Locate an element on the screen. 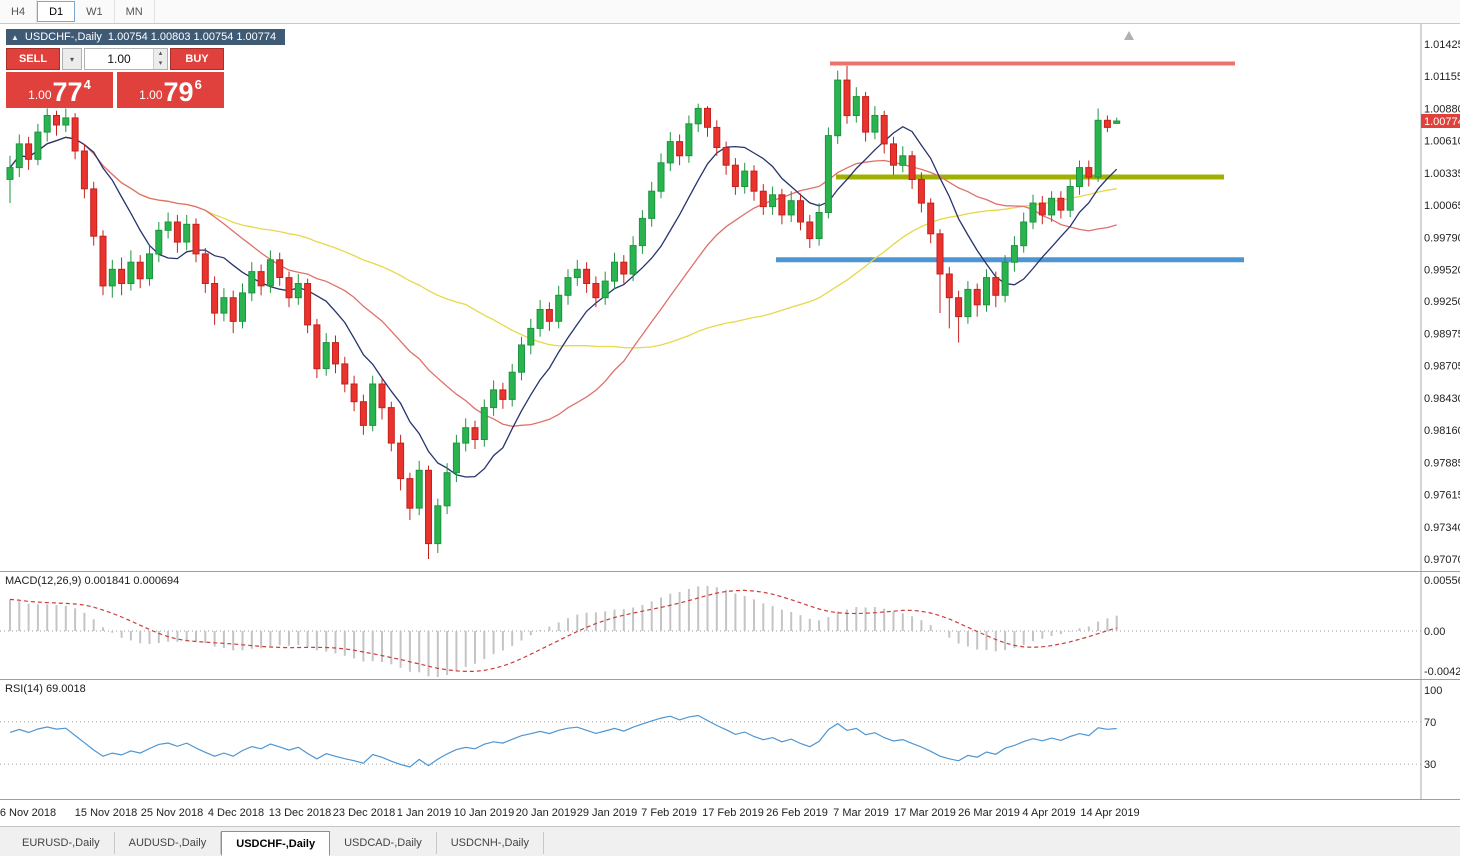 Image resolution: width=1460 pixels, height=856 pixels. volume-increment-button: ▴ is located at coordinates (160, 54).